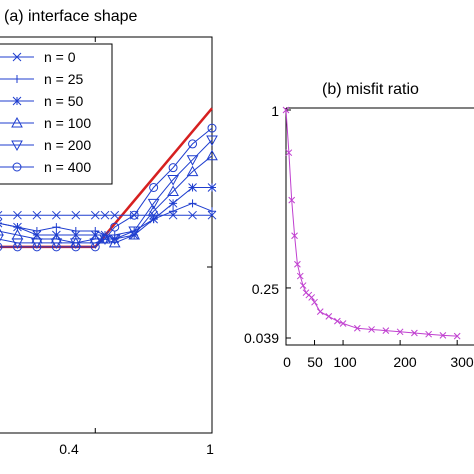  I want to click on y-tick-label: 1, so click(275, 111).